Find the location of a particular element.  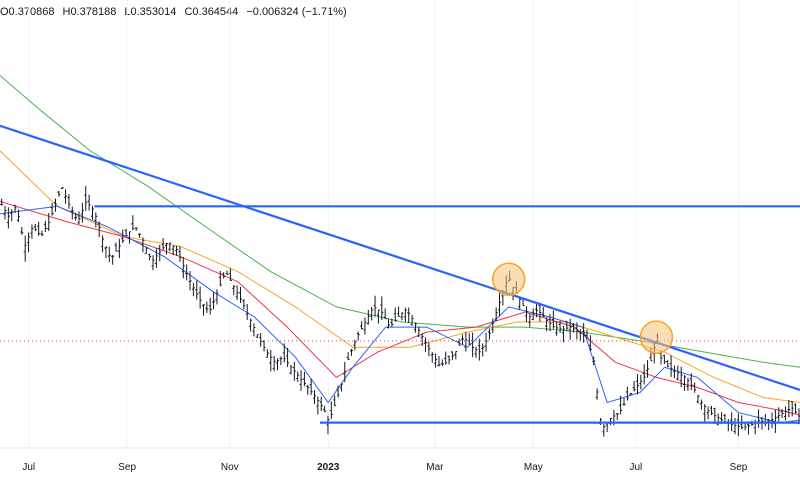

x-tick-label: 2023 is located at coordinates (328, 467).